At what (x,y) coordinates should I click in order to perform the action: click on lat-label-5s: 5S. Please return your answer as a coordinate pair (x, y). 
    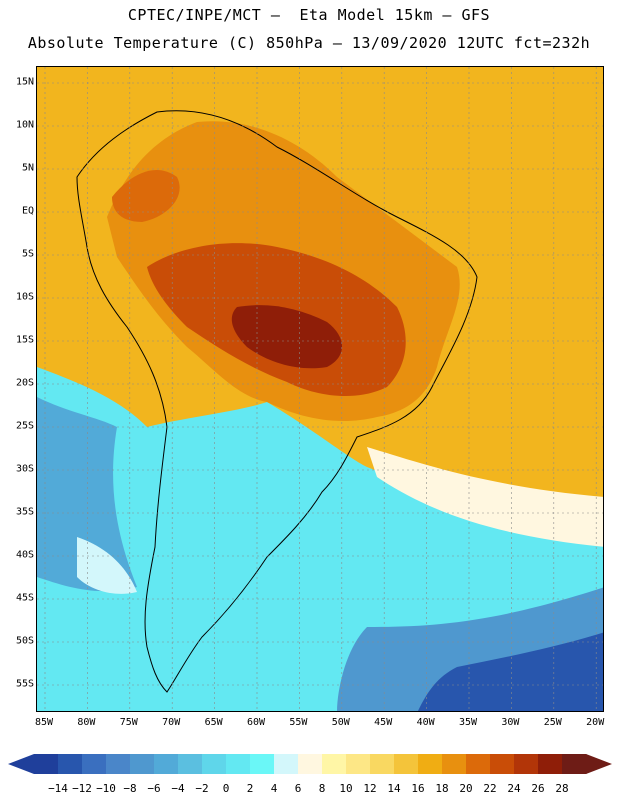
    Looking at the image, I should click on (27, 254).